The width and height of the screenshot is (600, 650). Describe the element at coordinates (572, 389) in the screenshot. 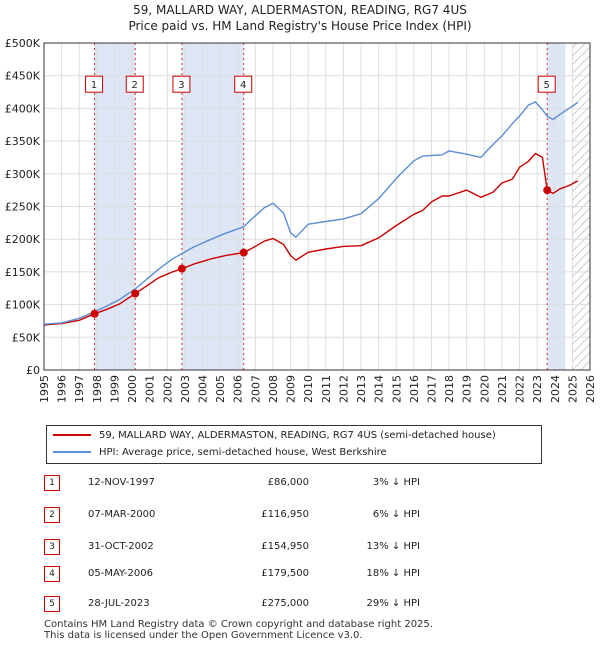

I see `x-tick-label: 2025` at that location.